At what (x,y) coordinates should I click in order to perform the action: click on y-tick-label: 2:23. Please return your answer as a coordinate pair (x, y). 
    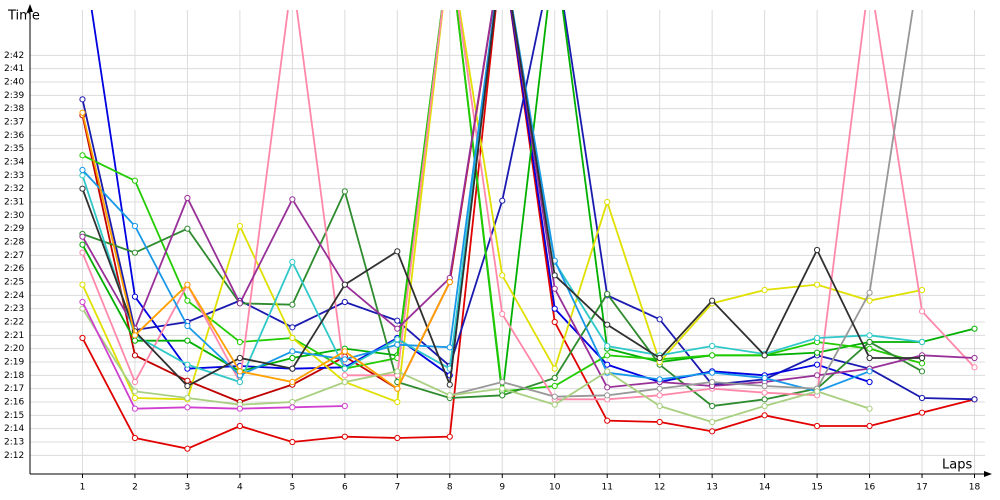
    Looking at the image, I should click on (14, 309).